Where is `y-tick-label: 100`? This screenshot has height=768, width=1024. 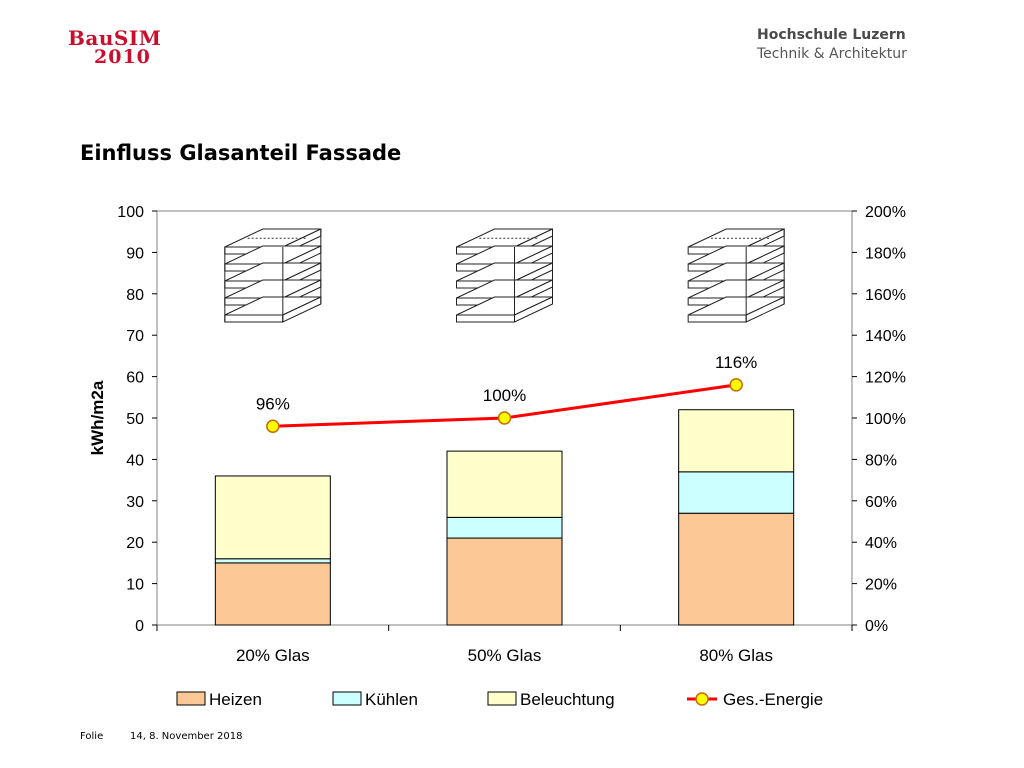 y-tick-label: 100 is located at coordinates (130, 212).